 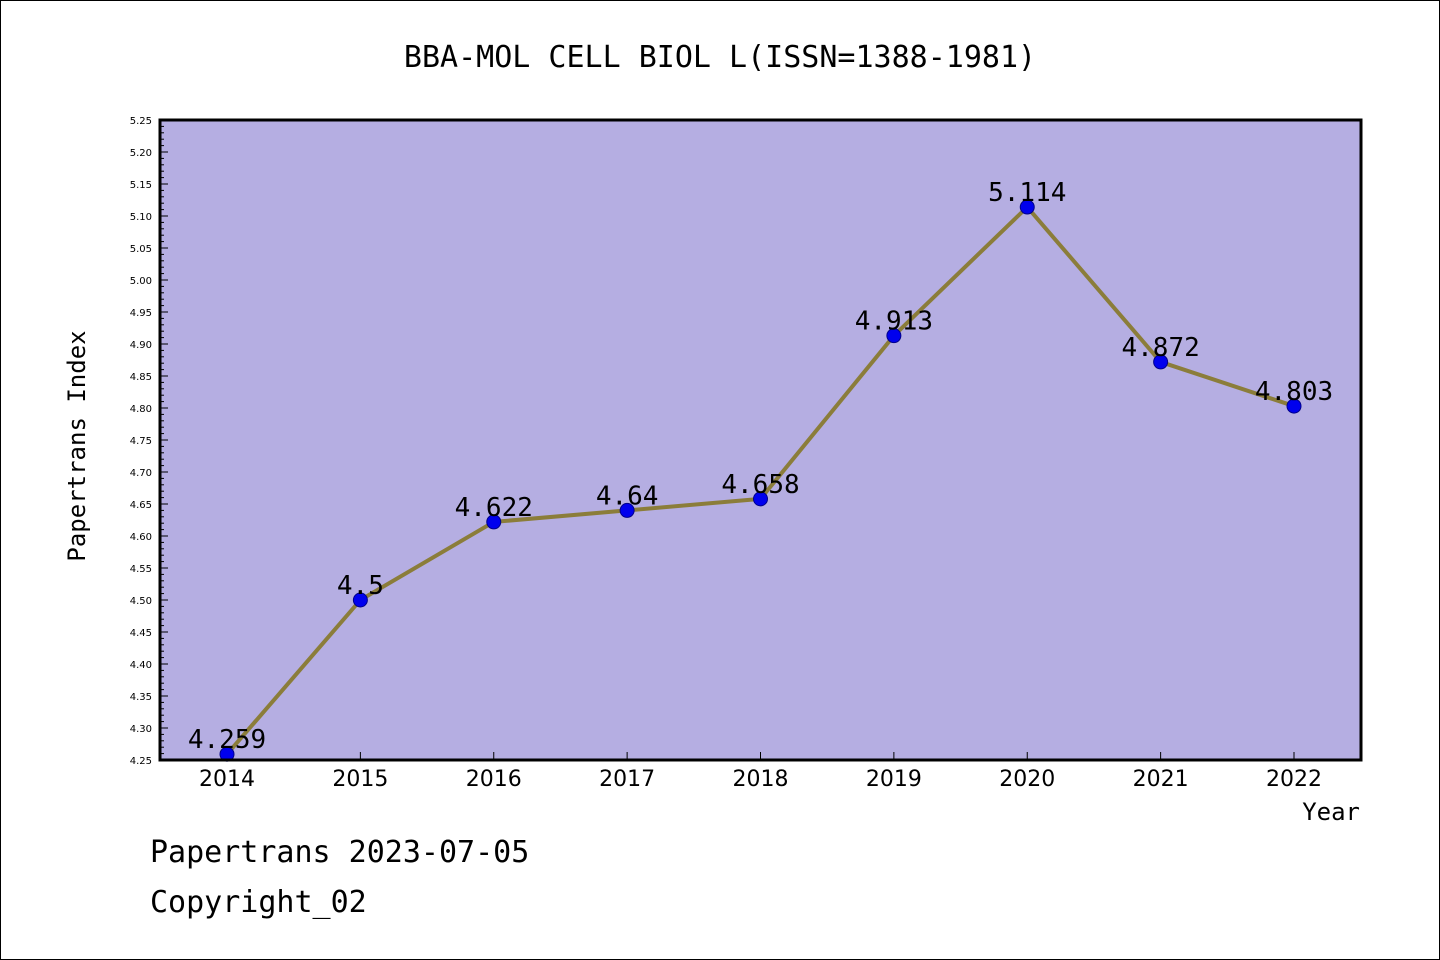 What do you see at coordinates (894, 779) in the screenshot?
I see `x-tick-label: 2019` at bounding box center [894, 779].